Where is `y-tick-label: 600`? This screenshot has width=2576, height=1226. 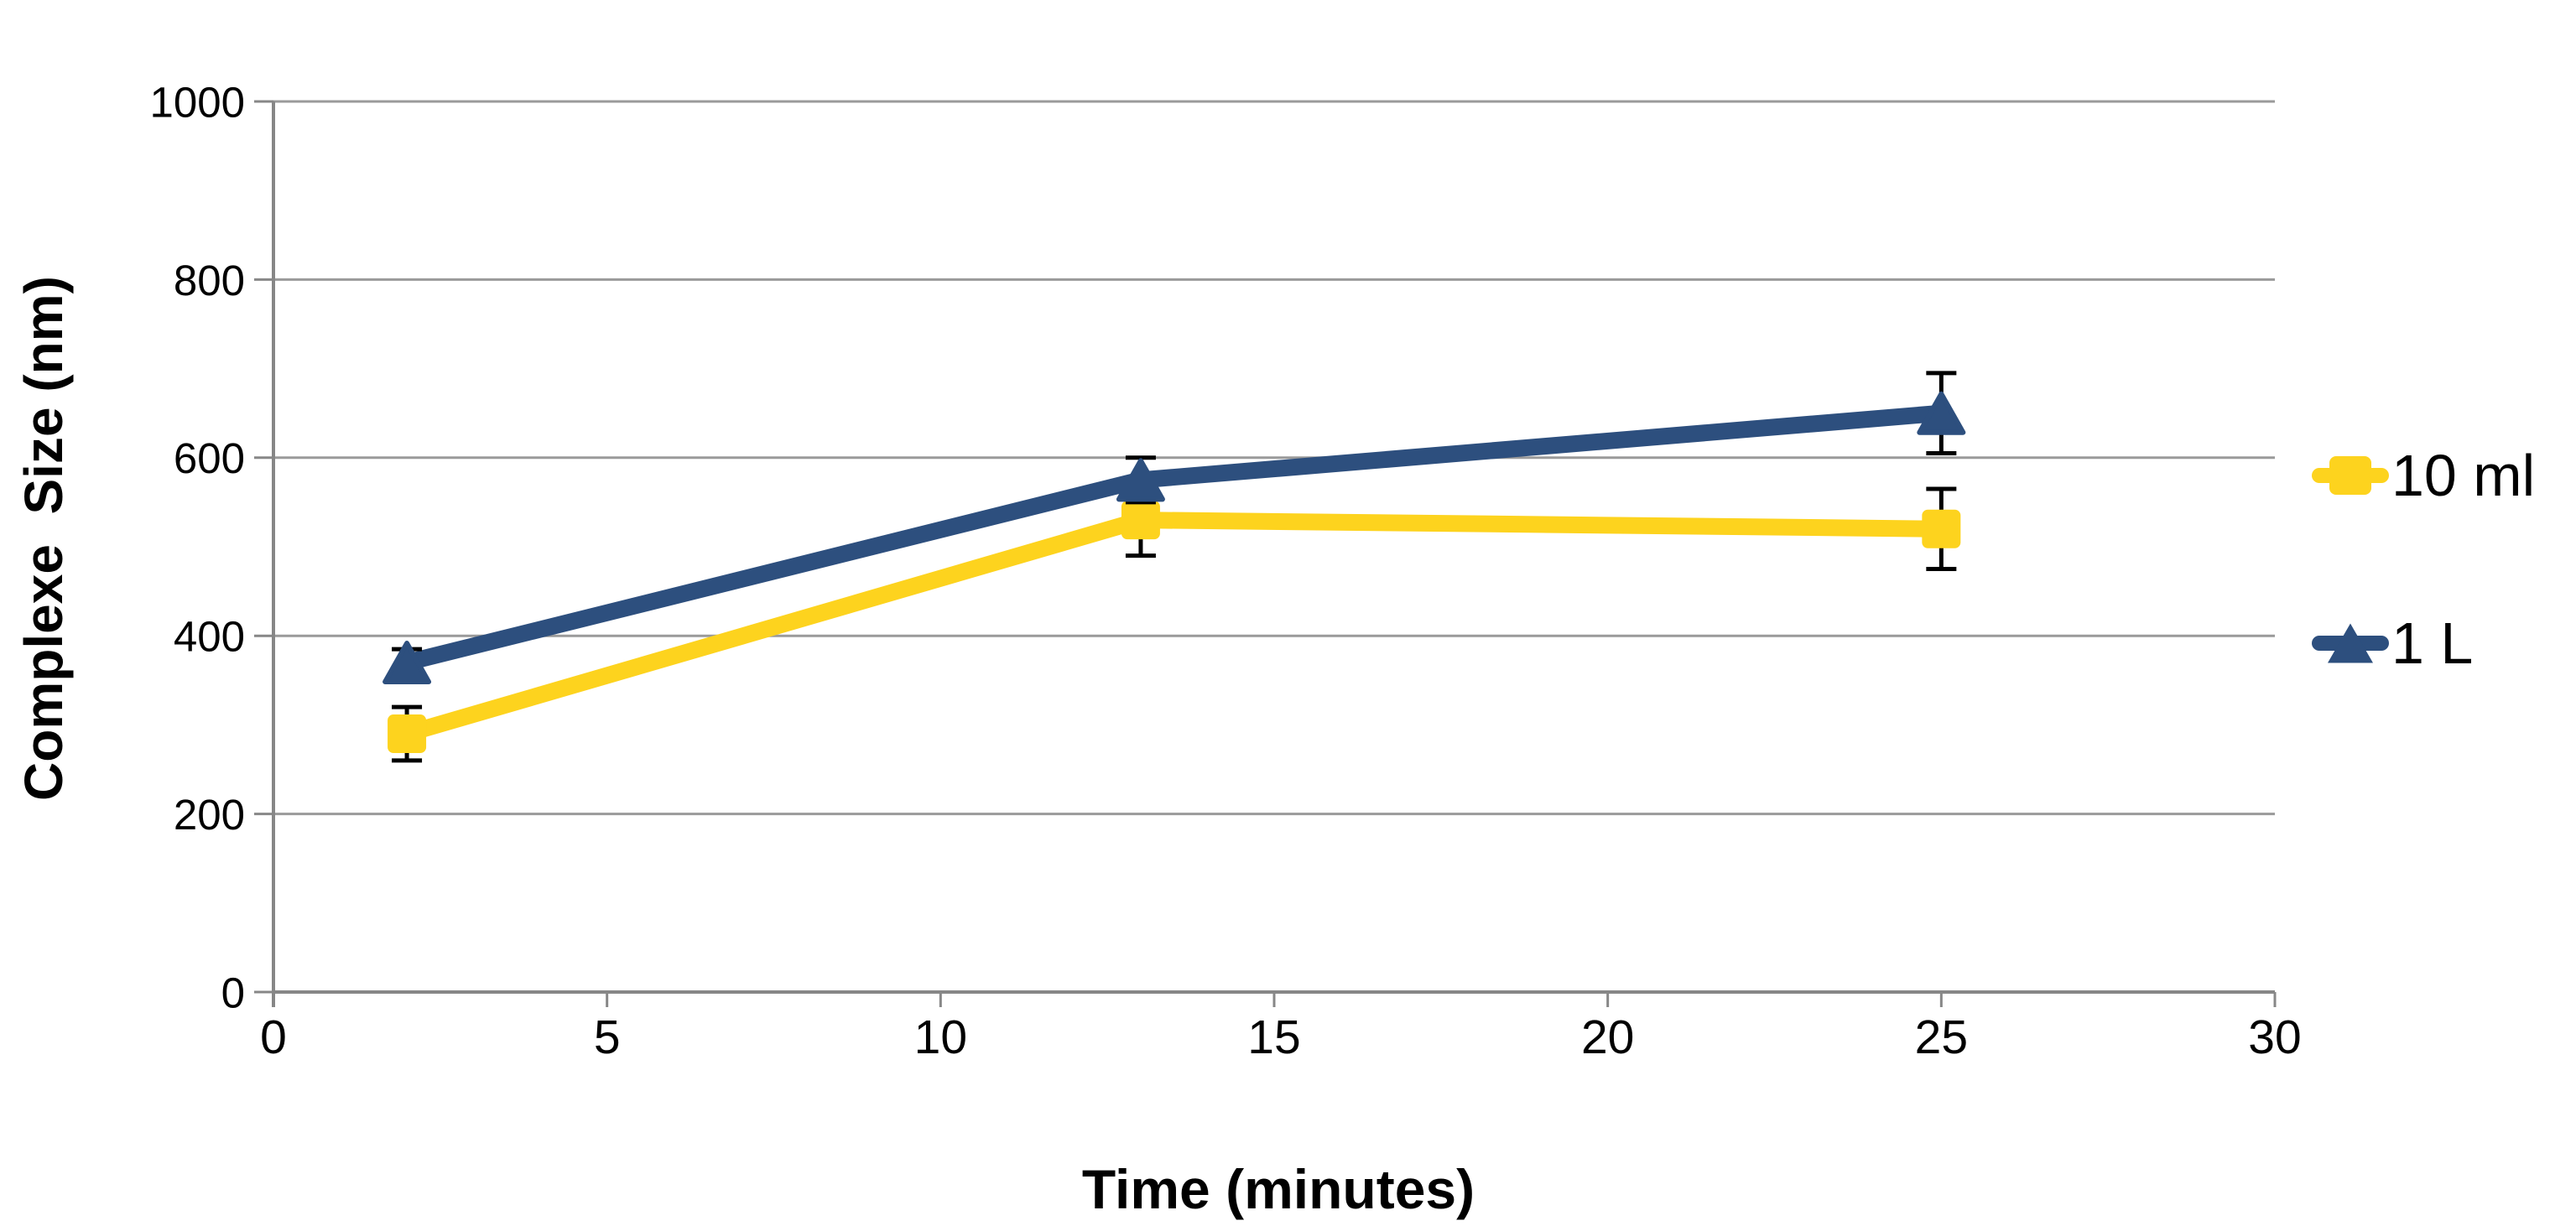
y-tick-label: 600 is located at coordinates (209, 458).